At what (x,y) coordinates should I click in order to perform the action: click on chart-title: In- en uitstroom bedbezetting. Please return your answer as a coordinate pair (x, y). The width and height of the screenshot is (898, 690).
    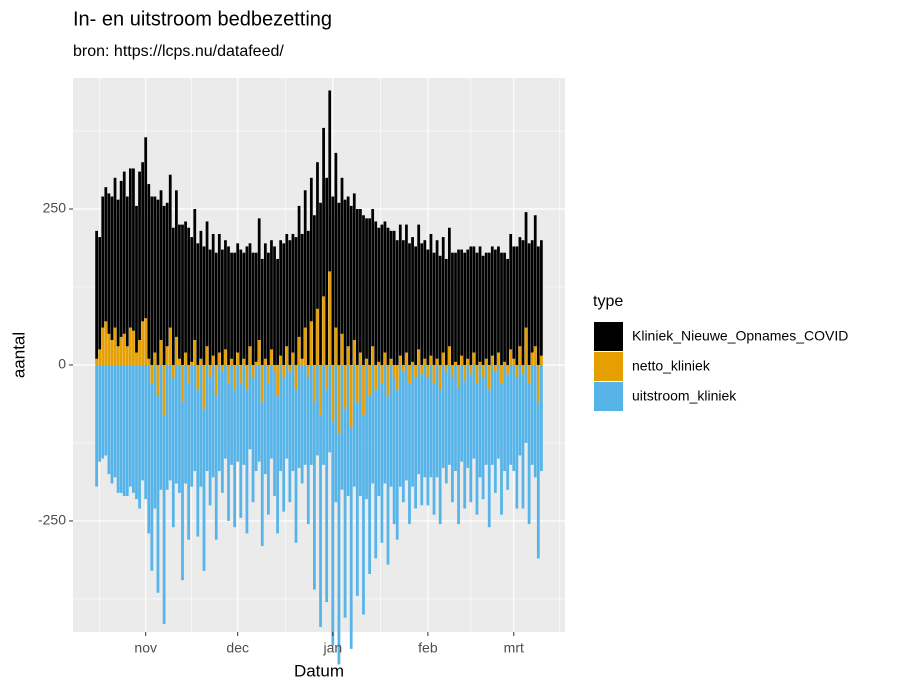
    Looking at the image, I should click on (202, 19).